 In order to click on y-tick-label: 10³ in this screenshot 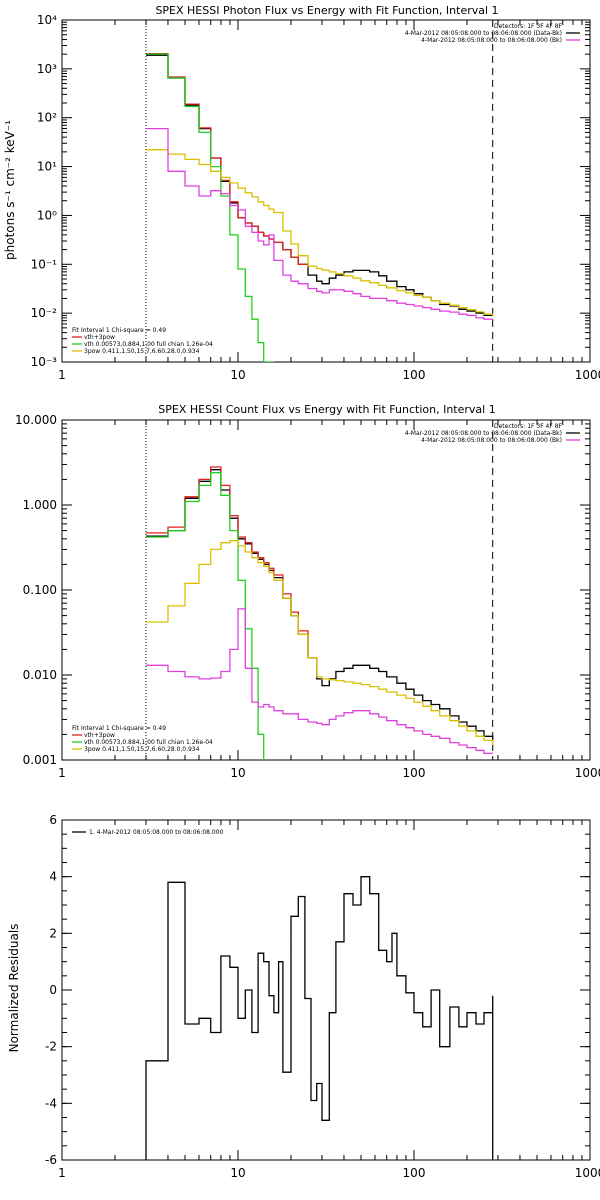, I will do `click(47, 69)`.